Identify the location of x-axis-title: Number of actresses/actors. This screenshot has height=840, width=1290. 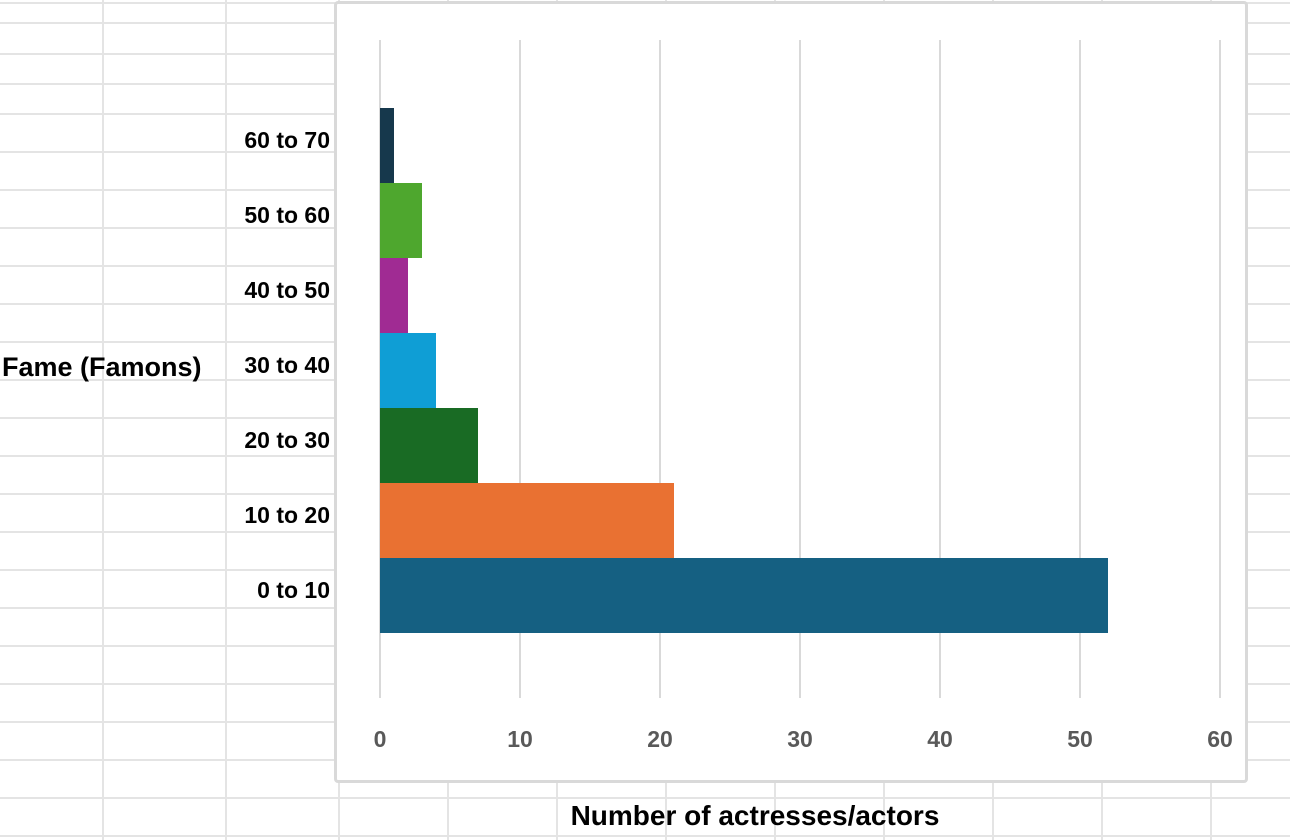
(755, 815).